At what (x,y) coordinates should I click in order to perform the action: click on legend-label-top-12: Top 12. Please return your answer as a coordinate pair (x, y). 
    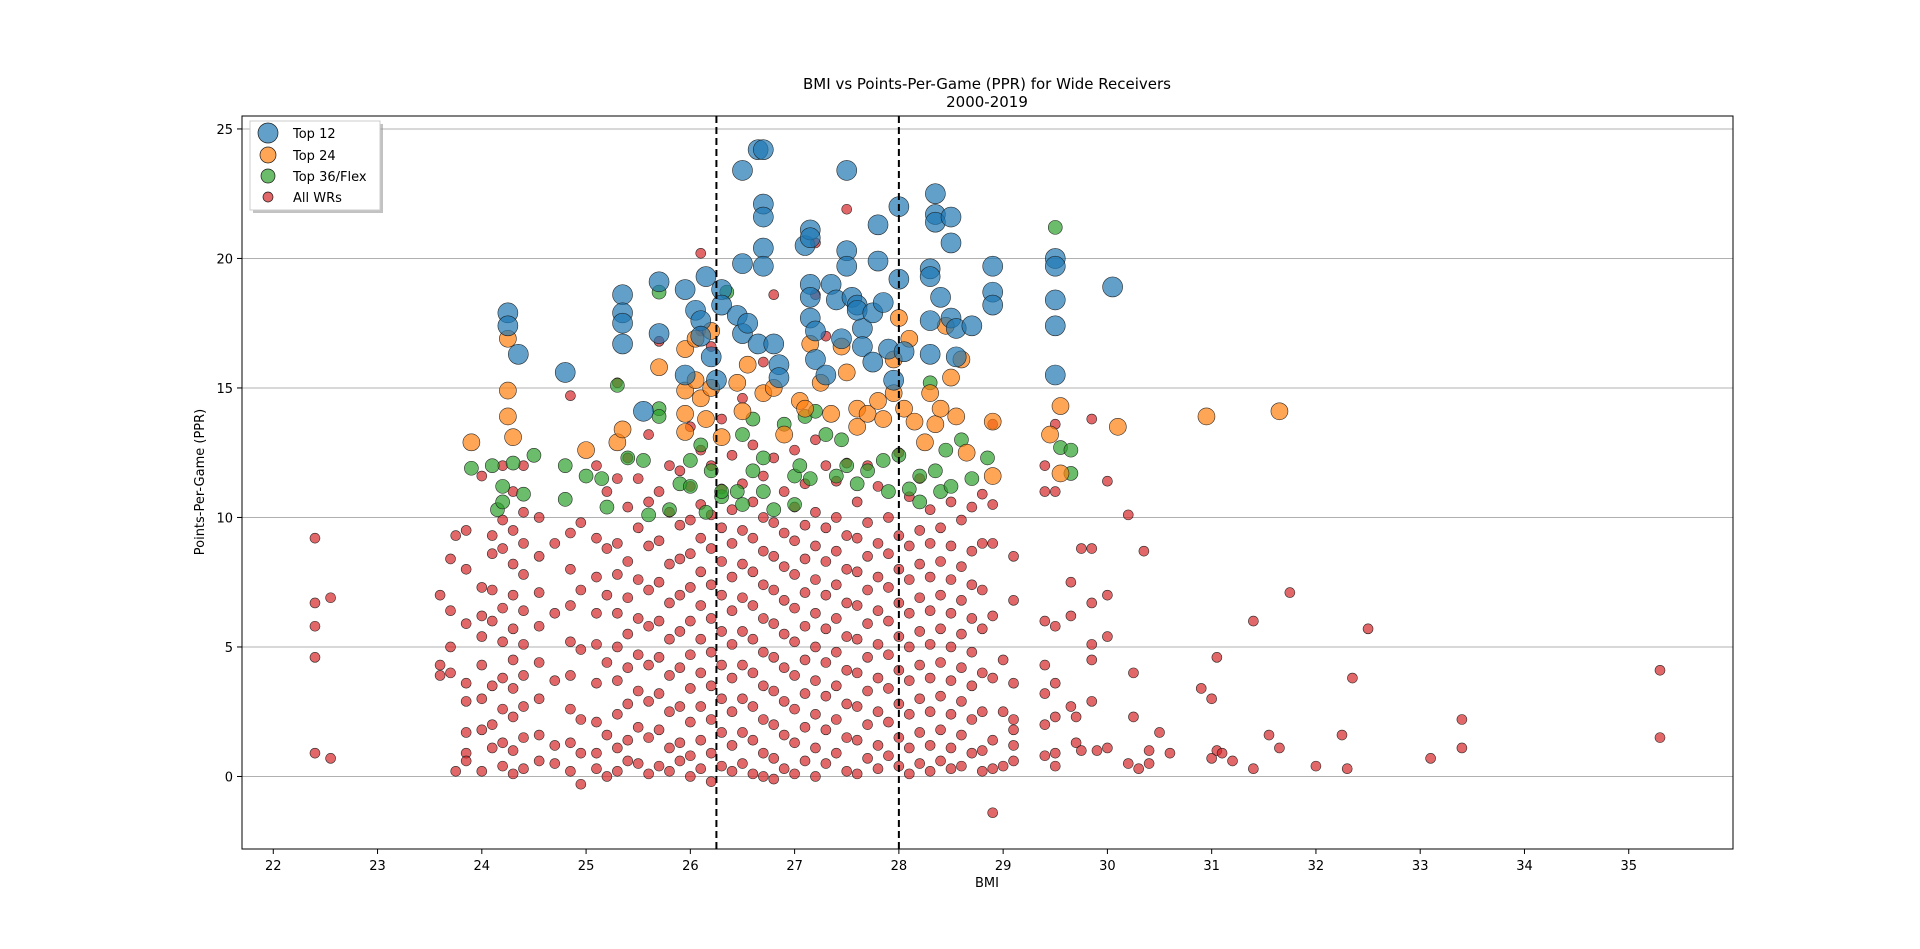
    Looking at the image, I should click on (314, 134).